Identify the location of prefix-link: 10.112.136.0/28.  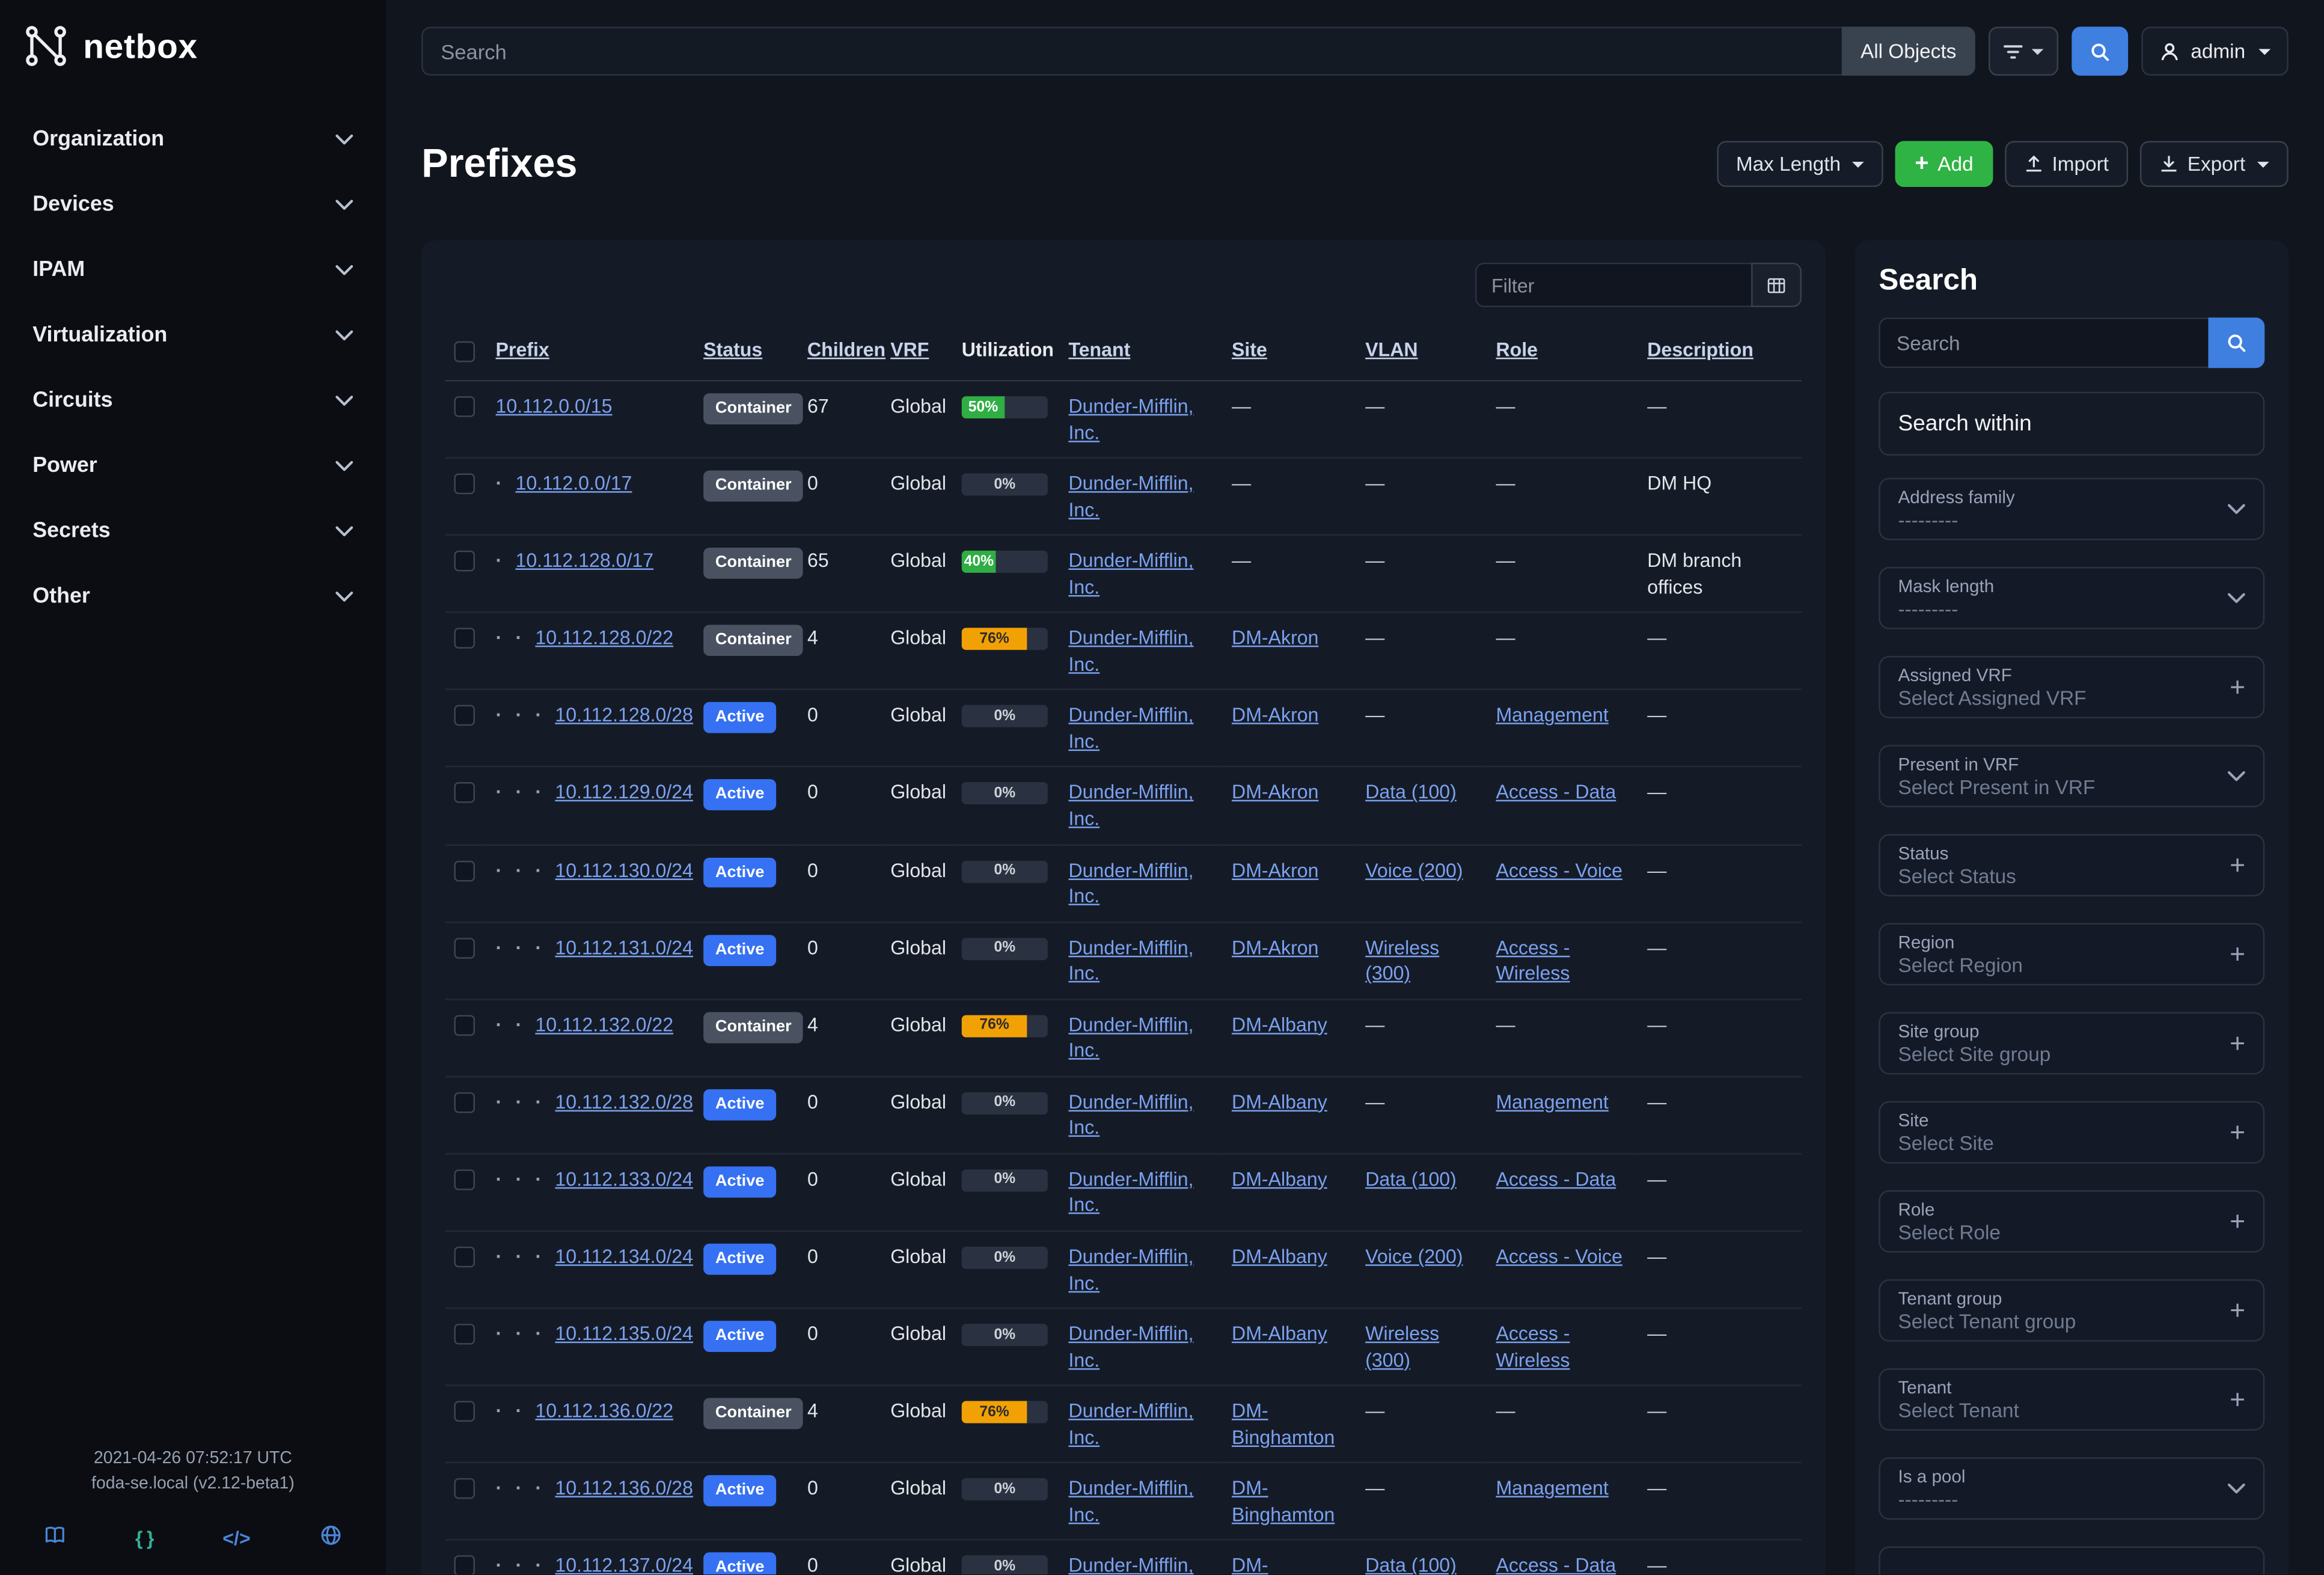
(624, 1489).